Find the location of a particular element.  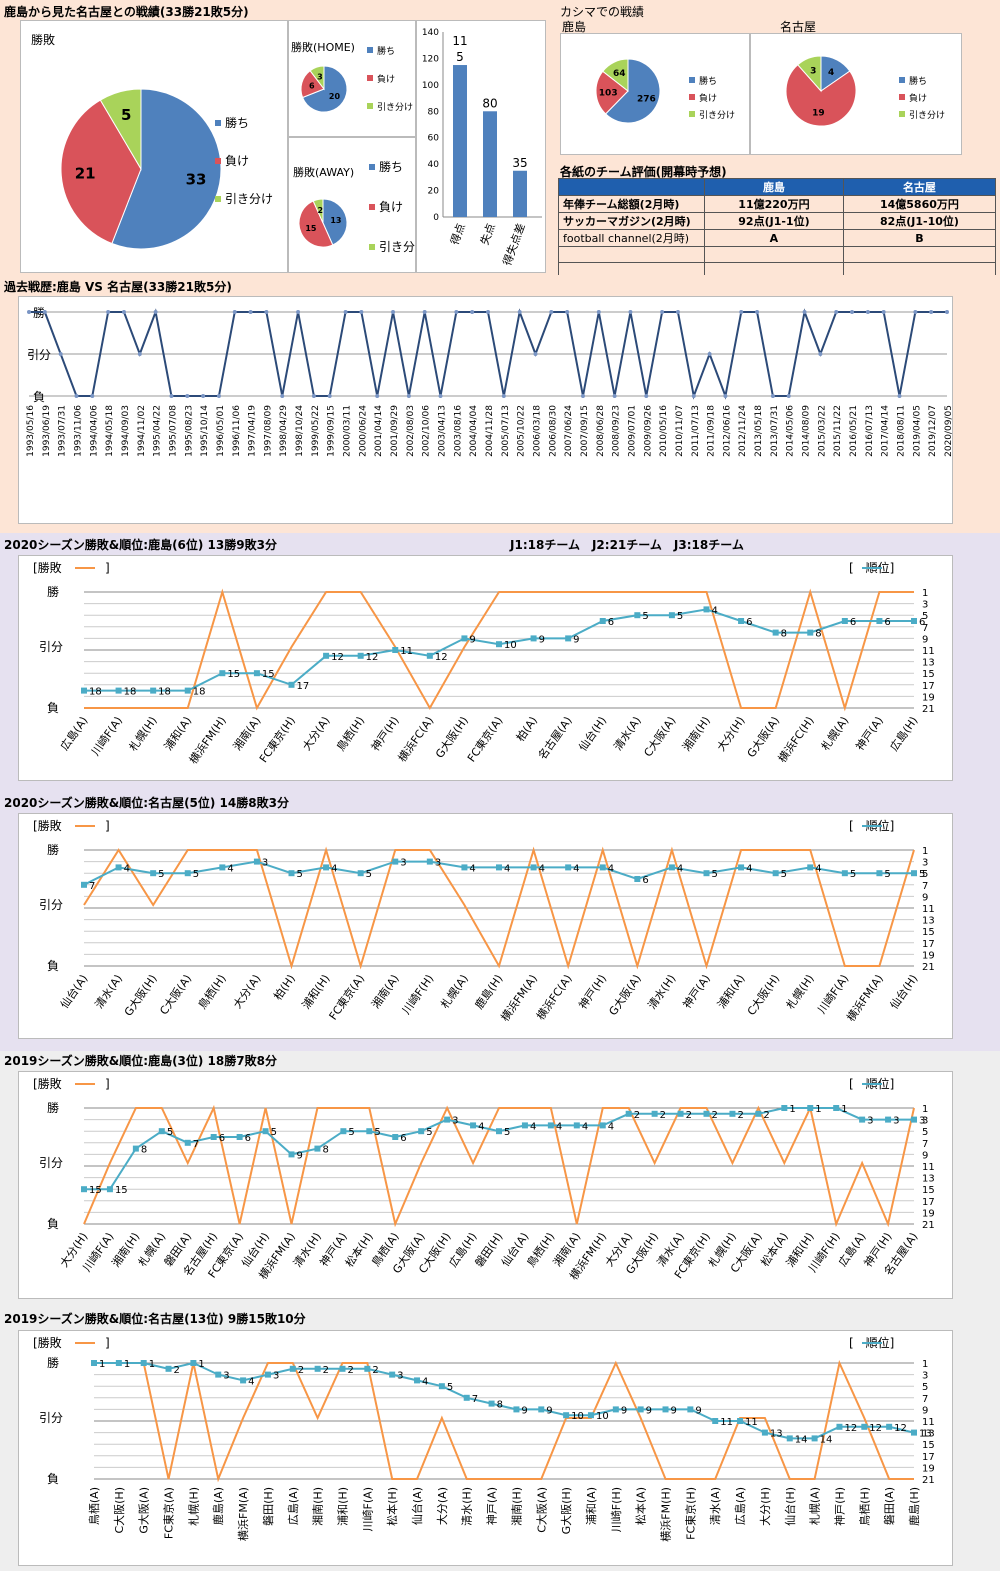

history-date-label: 2006/08/30 is located at coordinates (553, 431).